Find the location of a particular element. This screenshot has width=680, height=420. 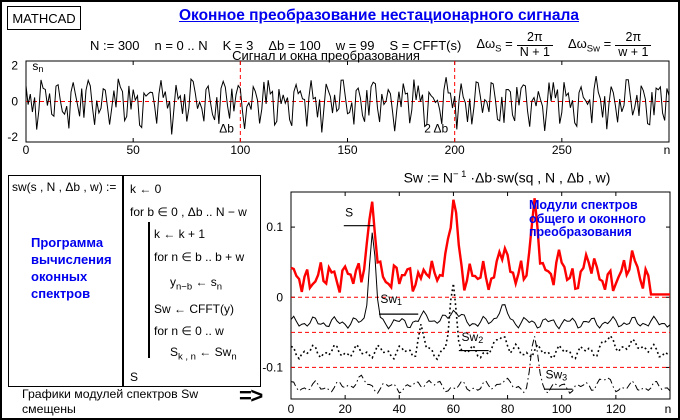

x-tick-label: 150 is located at coordinates (347, 150).